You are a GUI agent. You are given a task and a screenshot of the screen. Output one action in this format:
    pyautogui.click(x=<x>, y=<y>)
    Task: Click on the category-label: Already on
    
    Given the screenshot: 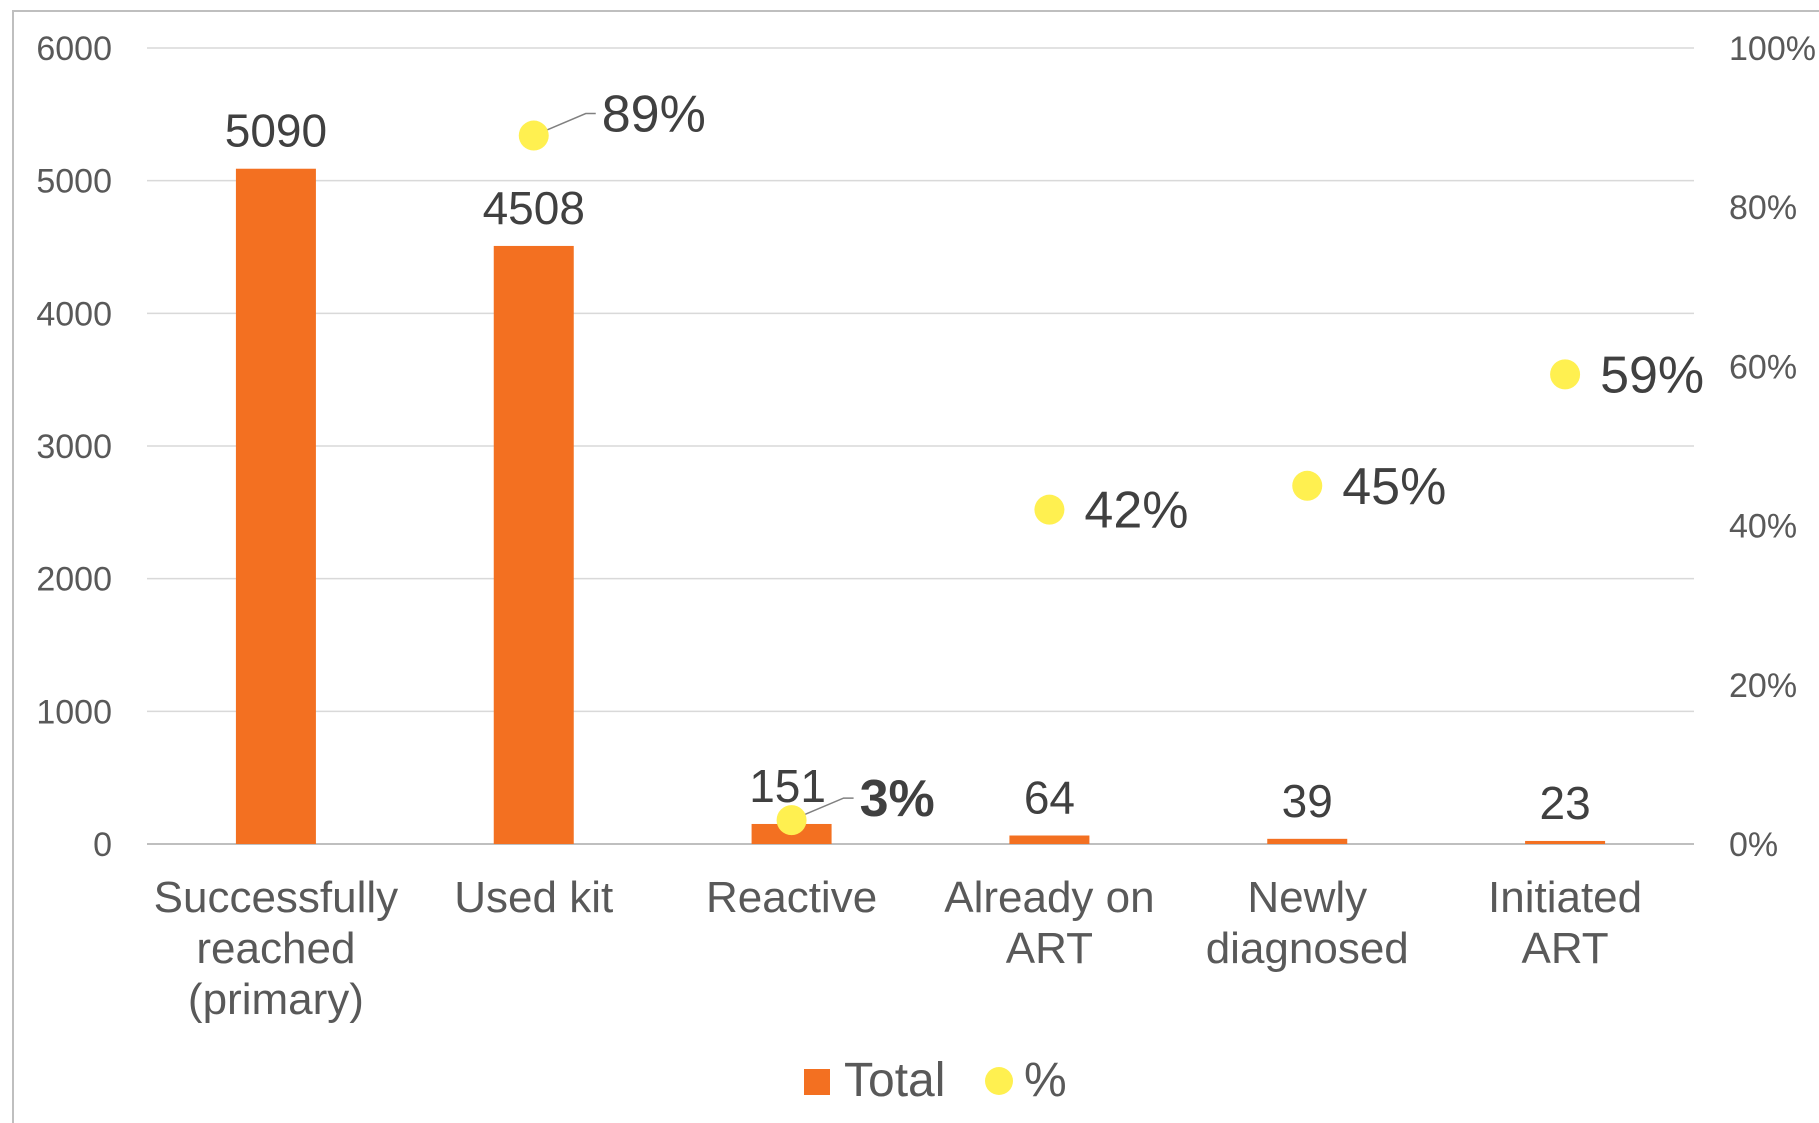 What is the action you would take?
    pyautogui.click(x=1049, y=897)
    